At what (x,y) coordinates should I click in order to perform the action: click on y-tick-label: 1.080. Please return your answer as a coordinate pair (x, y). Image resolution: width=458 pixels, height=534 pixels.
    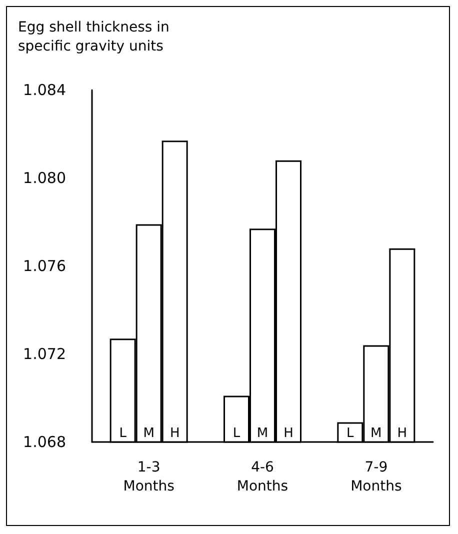
    Looking at the image, I should click on (44, 178).